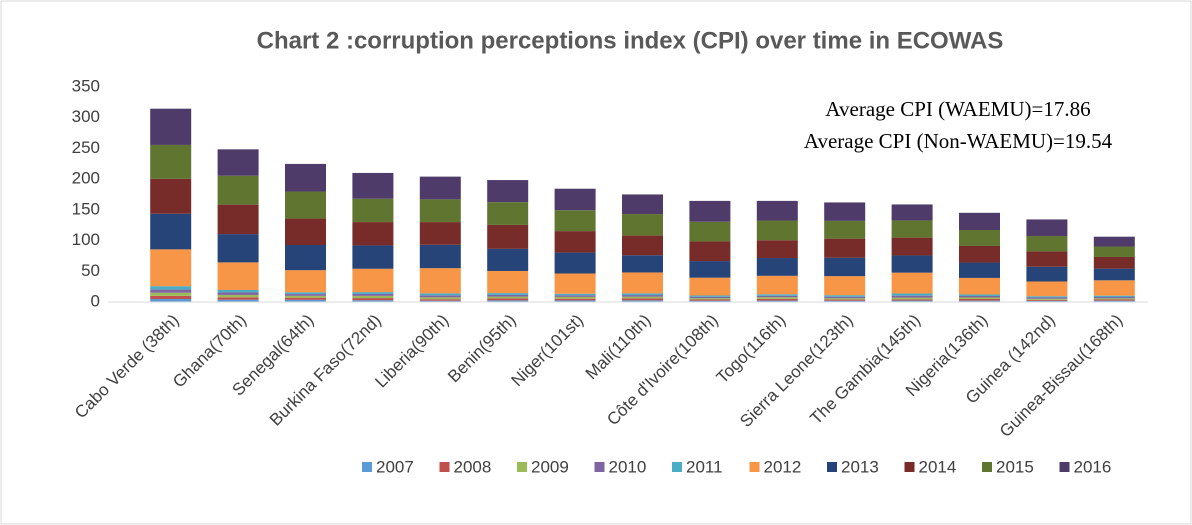 The image size is (1192, 525). I want to click on y-tick-label: 200, so click(86, 178).